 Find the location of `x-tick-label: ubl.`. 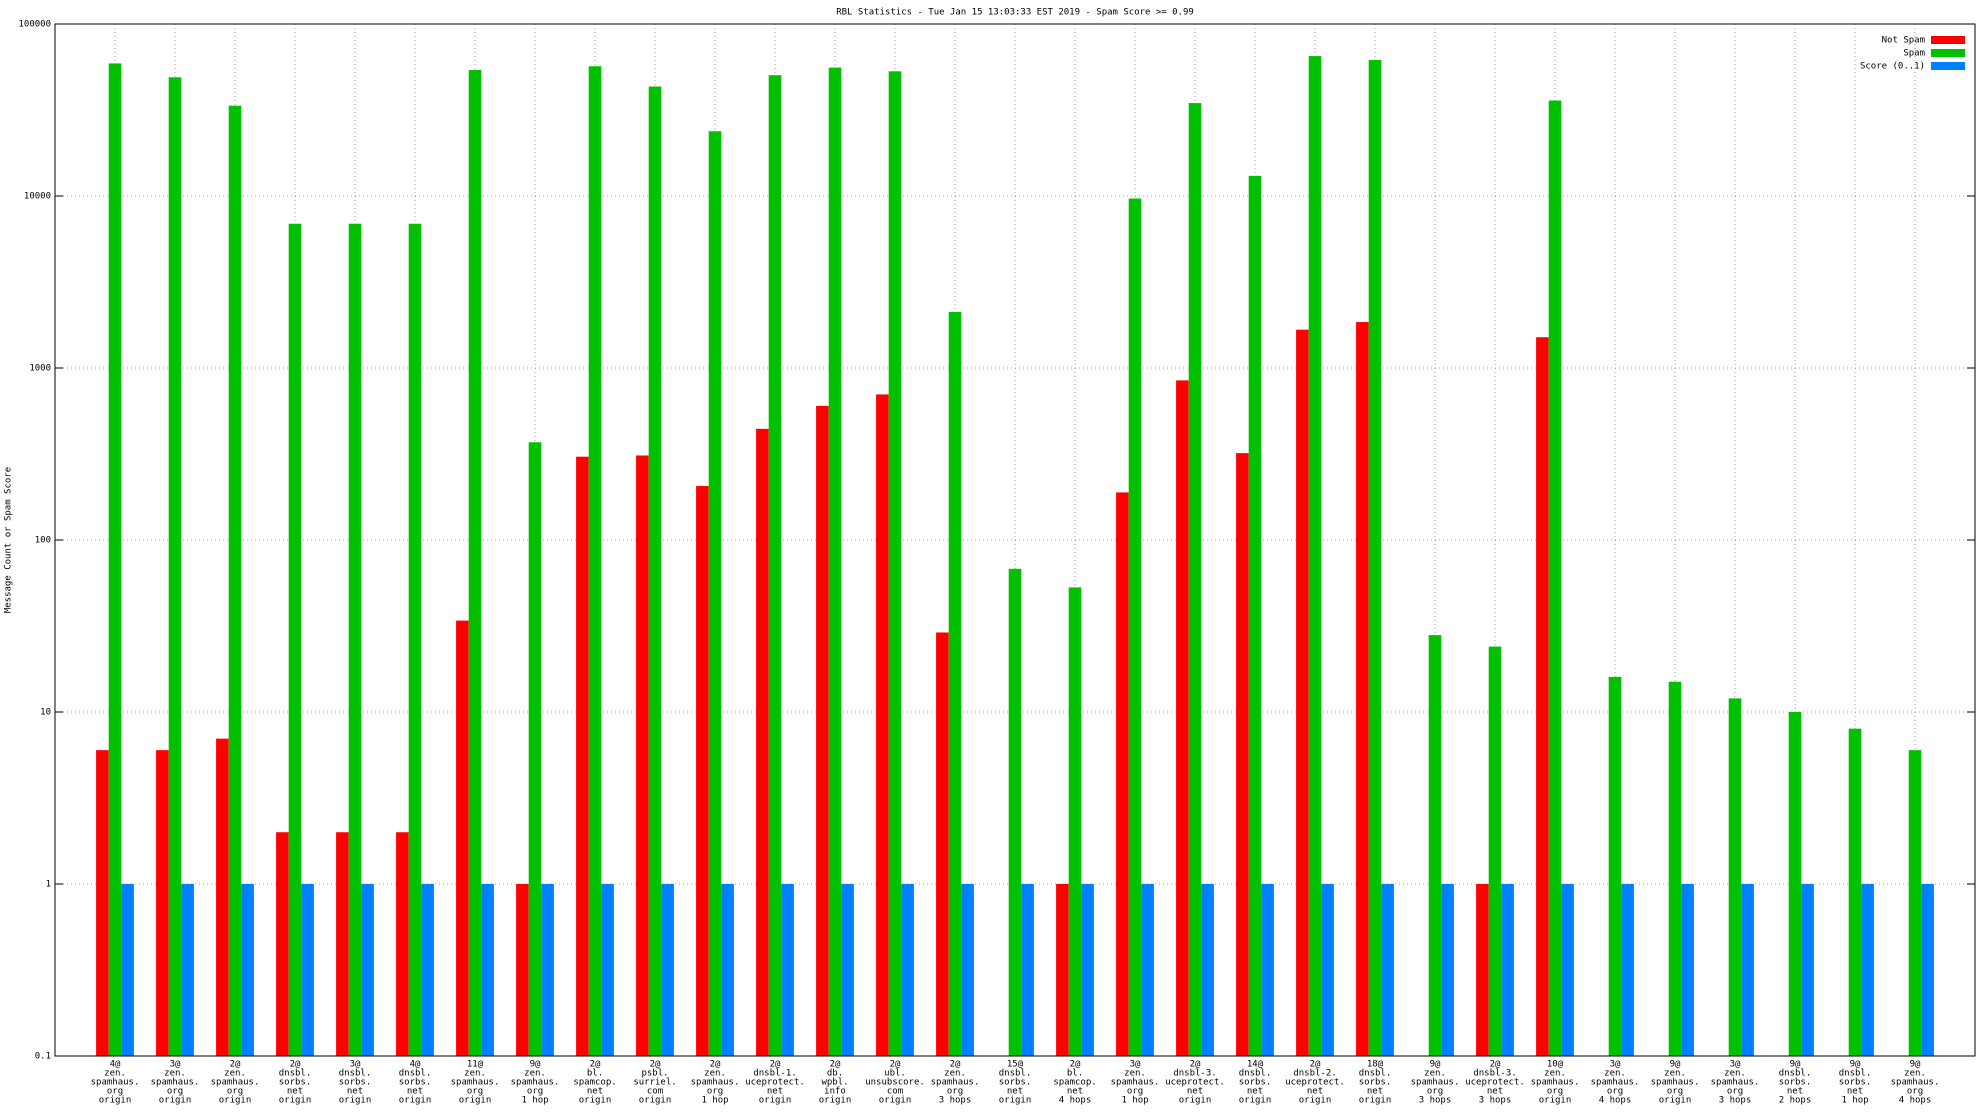

x-tick-label: ubl. is located at coordinates (895, 1074).